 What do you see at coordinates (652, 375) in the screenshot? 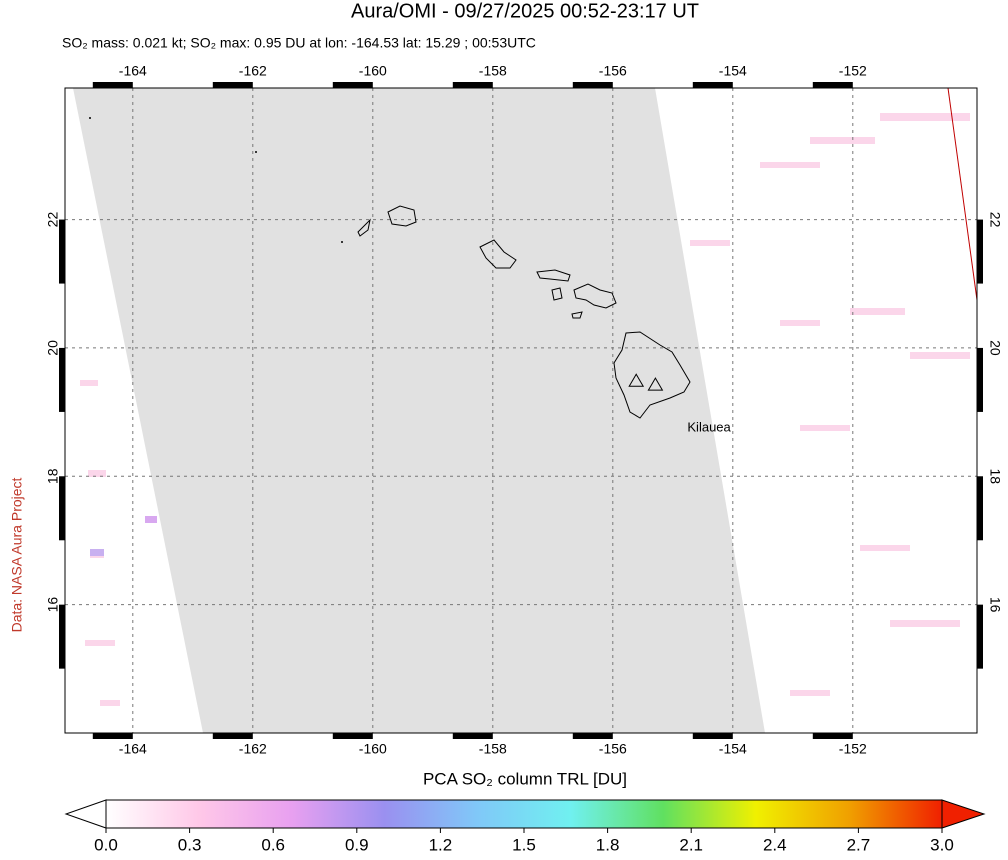
I see `island-hawaii` at bounding box center [652, 375].